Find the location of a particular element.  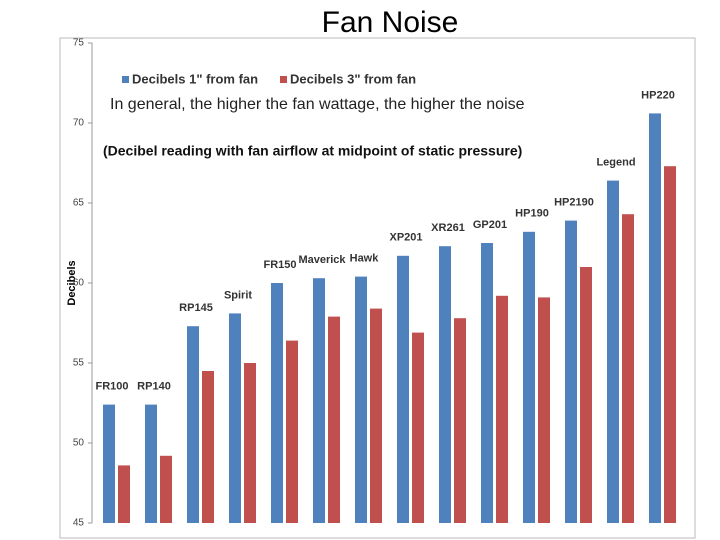

y-tick-label: 45 is located at coordinates (79, 523).